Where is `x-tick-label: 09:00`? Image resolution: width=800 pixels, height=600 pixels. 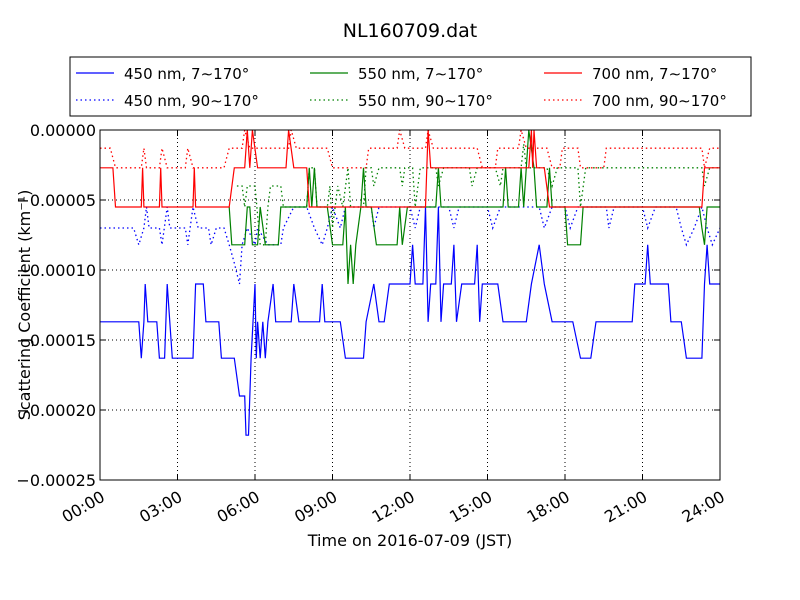 x-tick-label: 09:00 is located at coordinates (315, 507).